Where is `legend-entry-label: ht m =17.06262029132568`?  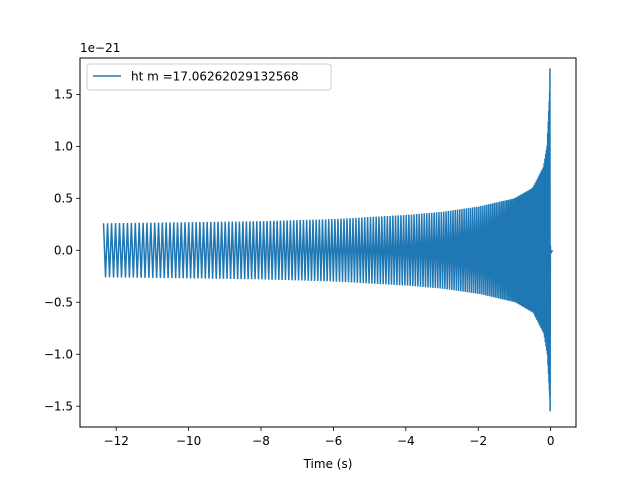
legend-entry-label: ht m =17.06262029132568 is located at coordinates (215, 77).